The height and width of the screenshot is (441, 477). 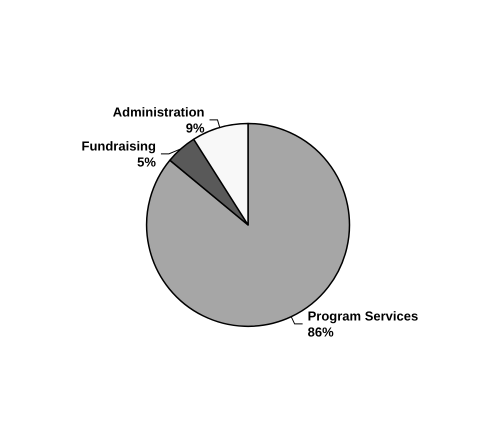 What do you see at coordinates (146, 162) in the screenshot?
I see `data-label: 5%` at bounding box center [146, 162].